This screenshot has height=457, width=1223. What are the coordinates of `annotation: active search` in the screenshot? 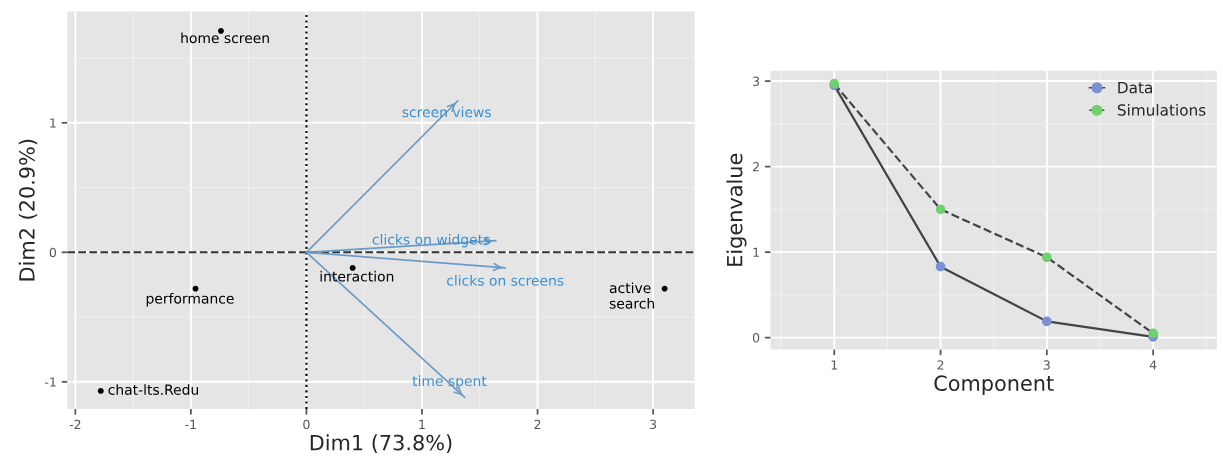 It's located at (632, 295).